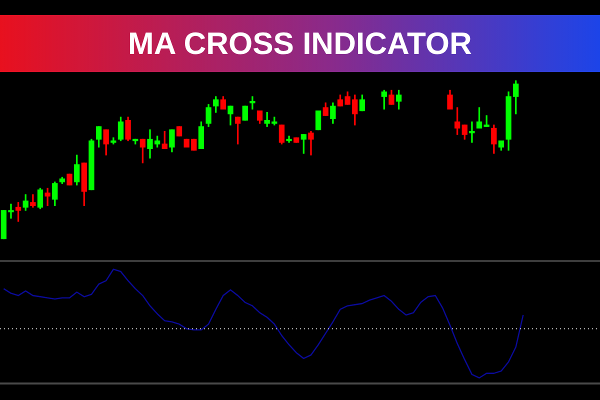  Describe the element at coordinates (300, 44) in the screenshot. I see `chart-title: MA CROSS INDICATOR` at that location.